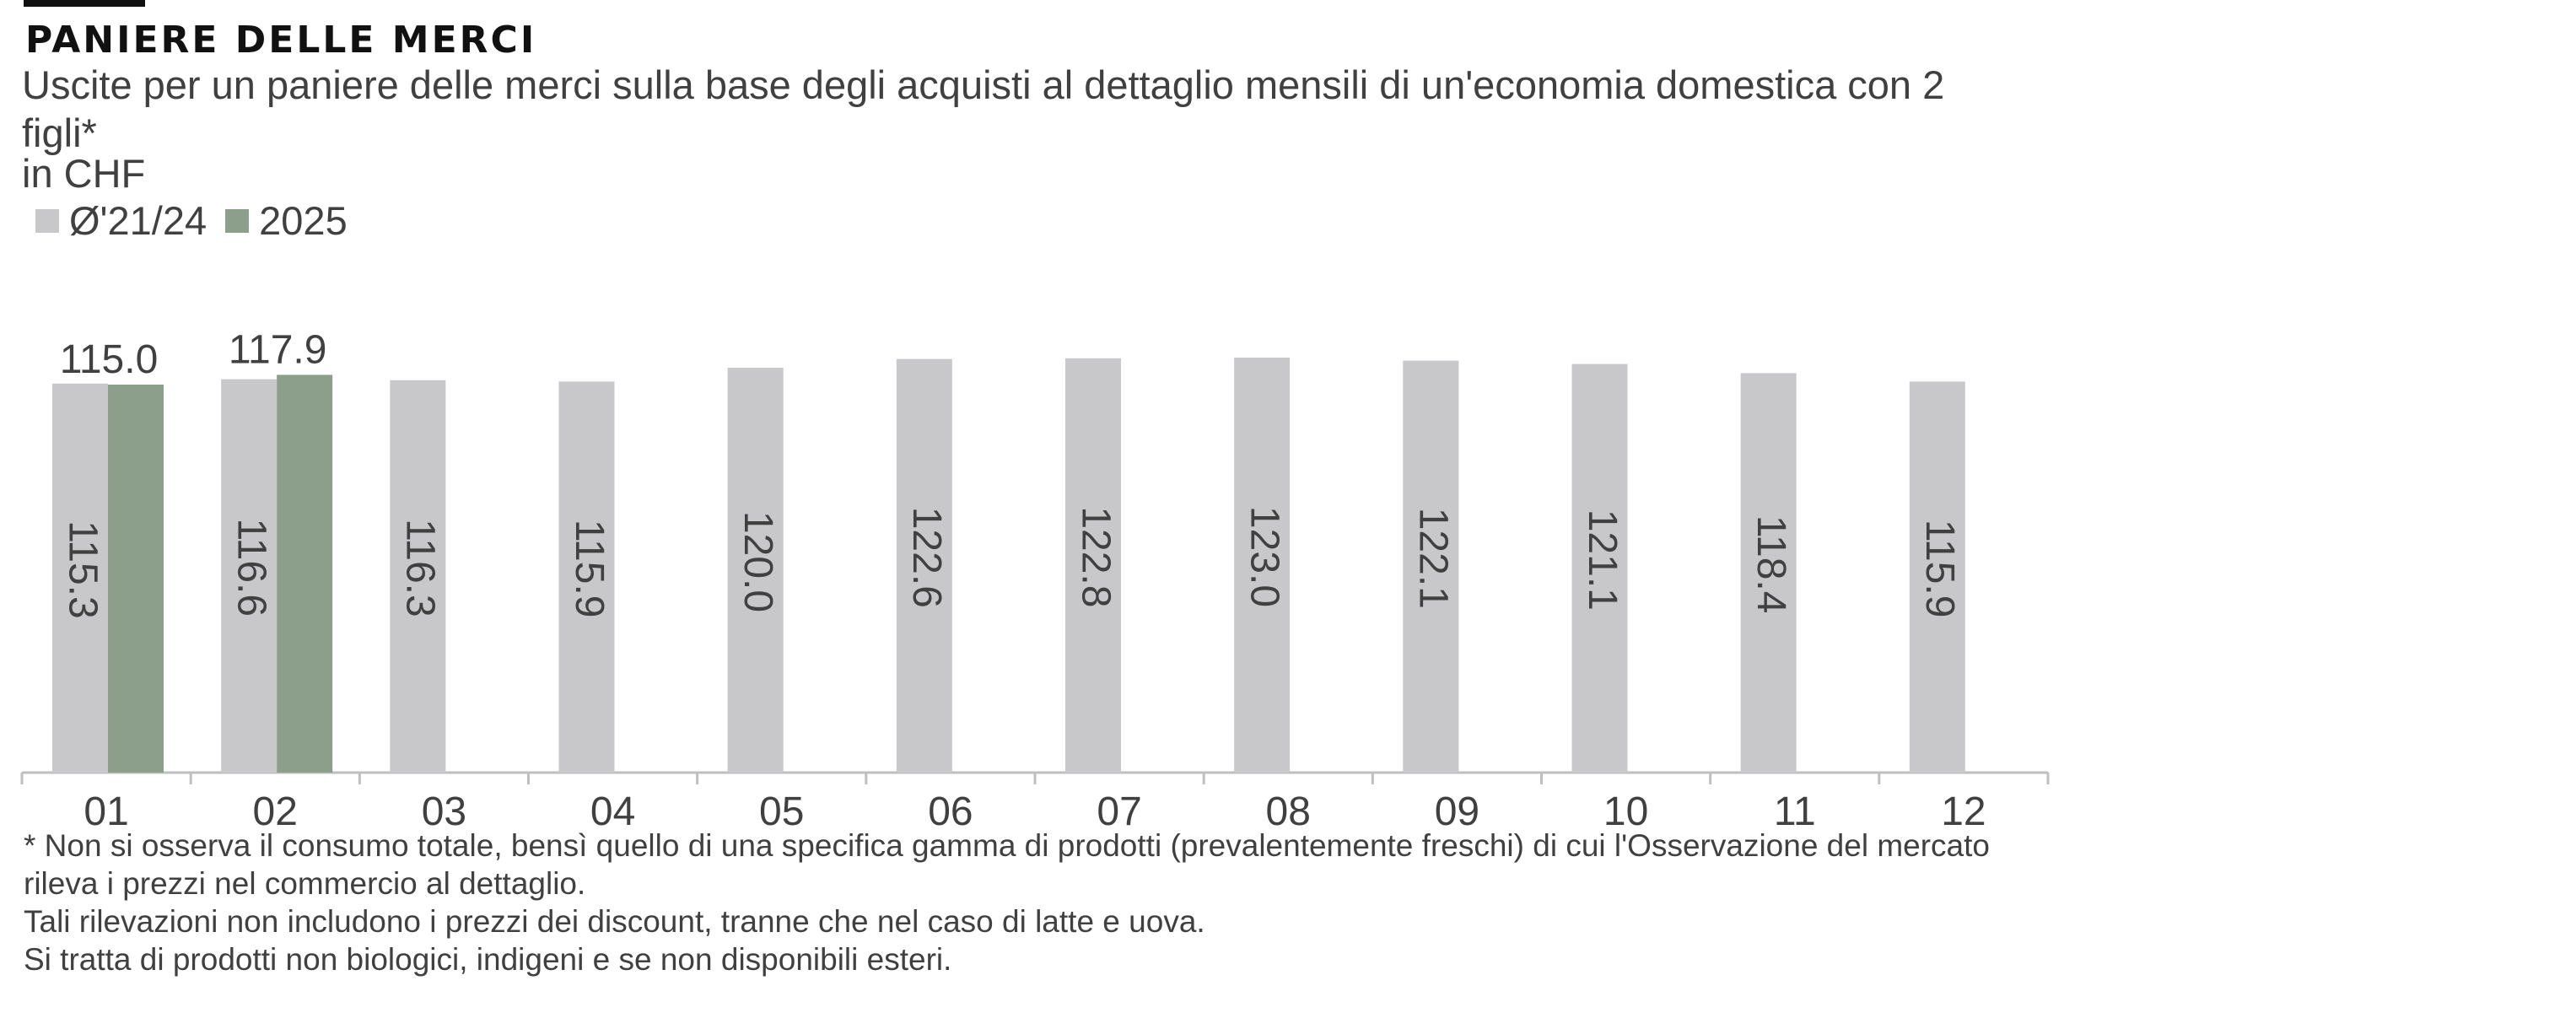  Describe the element at coordinates (1602, 560) in the screenshot. I see `data-label-avg-10: 121.1` at that location.